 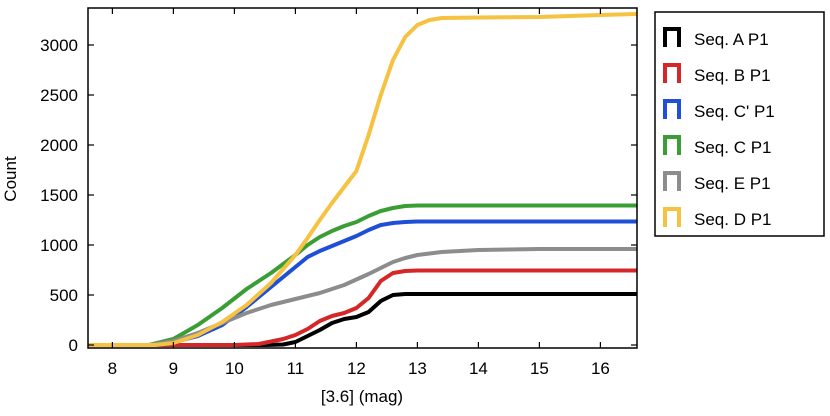 I want to click on legend-label-3: Seq. C' P1, so click(x=734, y=111).